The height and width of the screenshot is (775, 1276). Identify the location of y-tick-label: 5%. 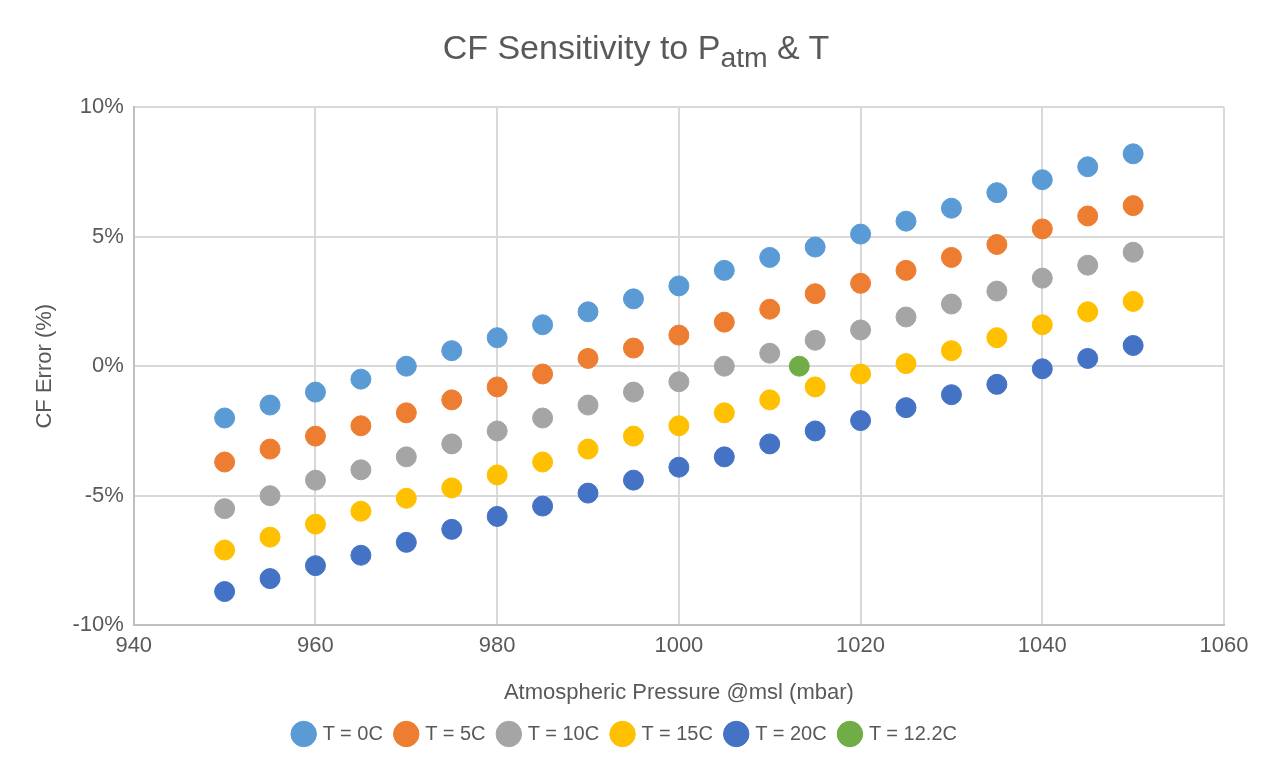
(107, 235).